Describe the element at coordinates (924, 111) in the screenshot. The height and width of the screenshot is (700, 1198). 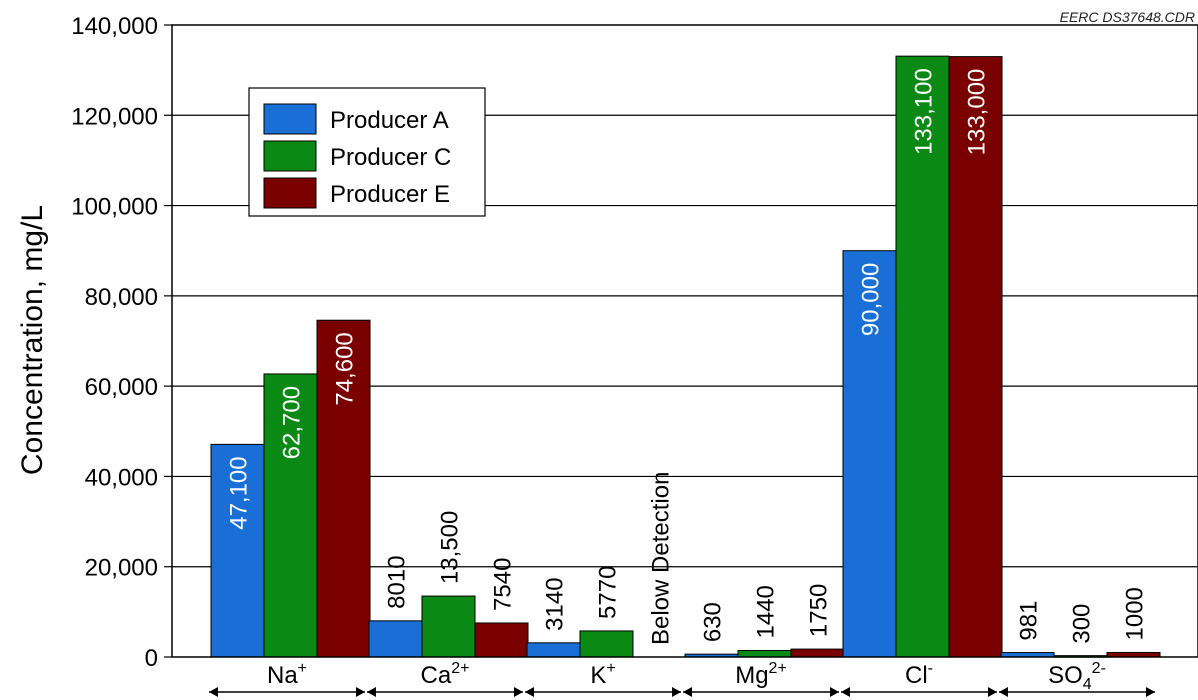
I see `bar-value-label: 133,100` at that location.